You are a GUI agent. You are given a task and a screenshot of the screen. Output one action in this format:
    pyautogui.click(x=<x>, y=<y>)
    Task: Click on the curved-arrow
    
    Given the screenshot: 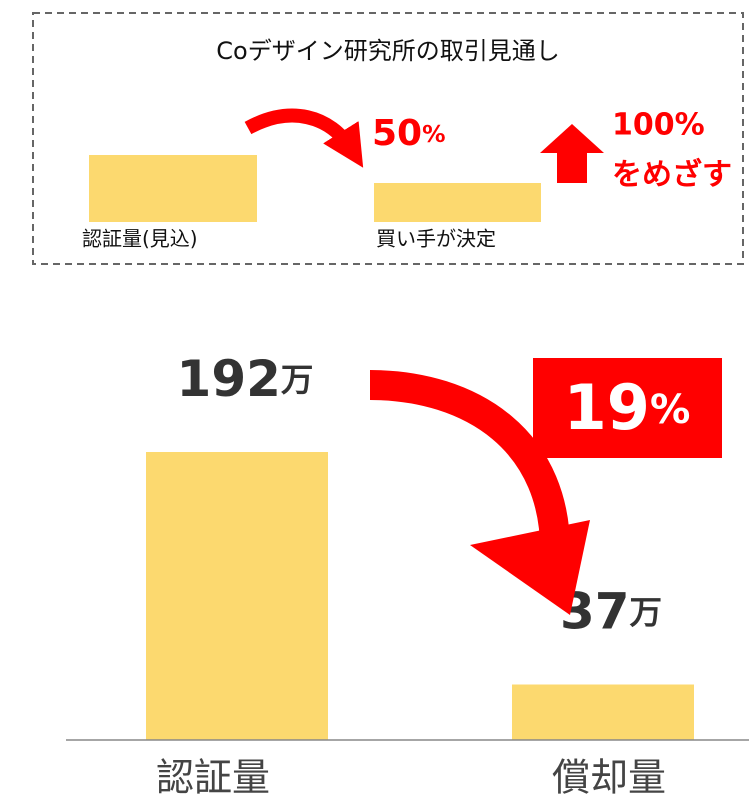 What is the action you would take?
    pyautogui.click(x=304, y=138)
    